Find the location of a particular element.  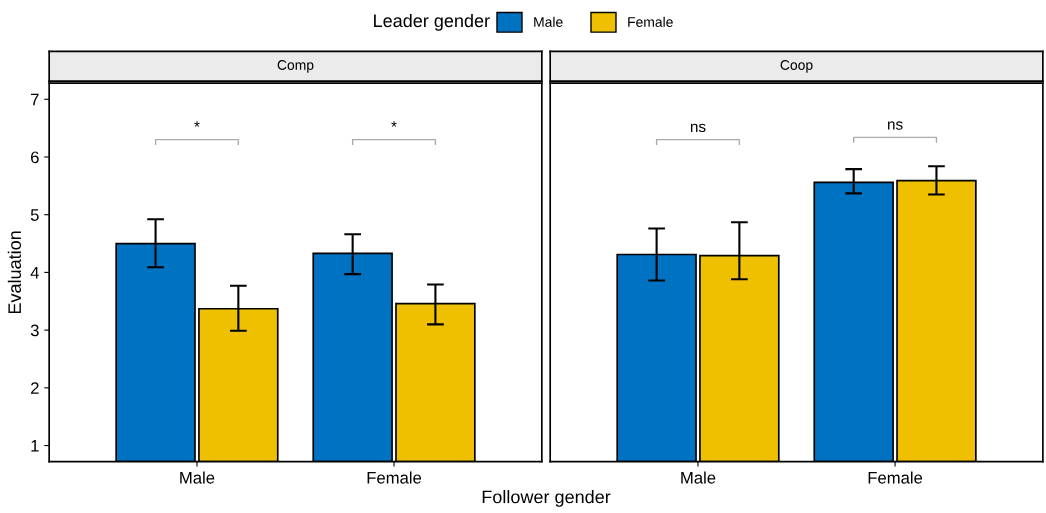

legend-label: Female is located at coordinates (650, 21).